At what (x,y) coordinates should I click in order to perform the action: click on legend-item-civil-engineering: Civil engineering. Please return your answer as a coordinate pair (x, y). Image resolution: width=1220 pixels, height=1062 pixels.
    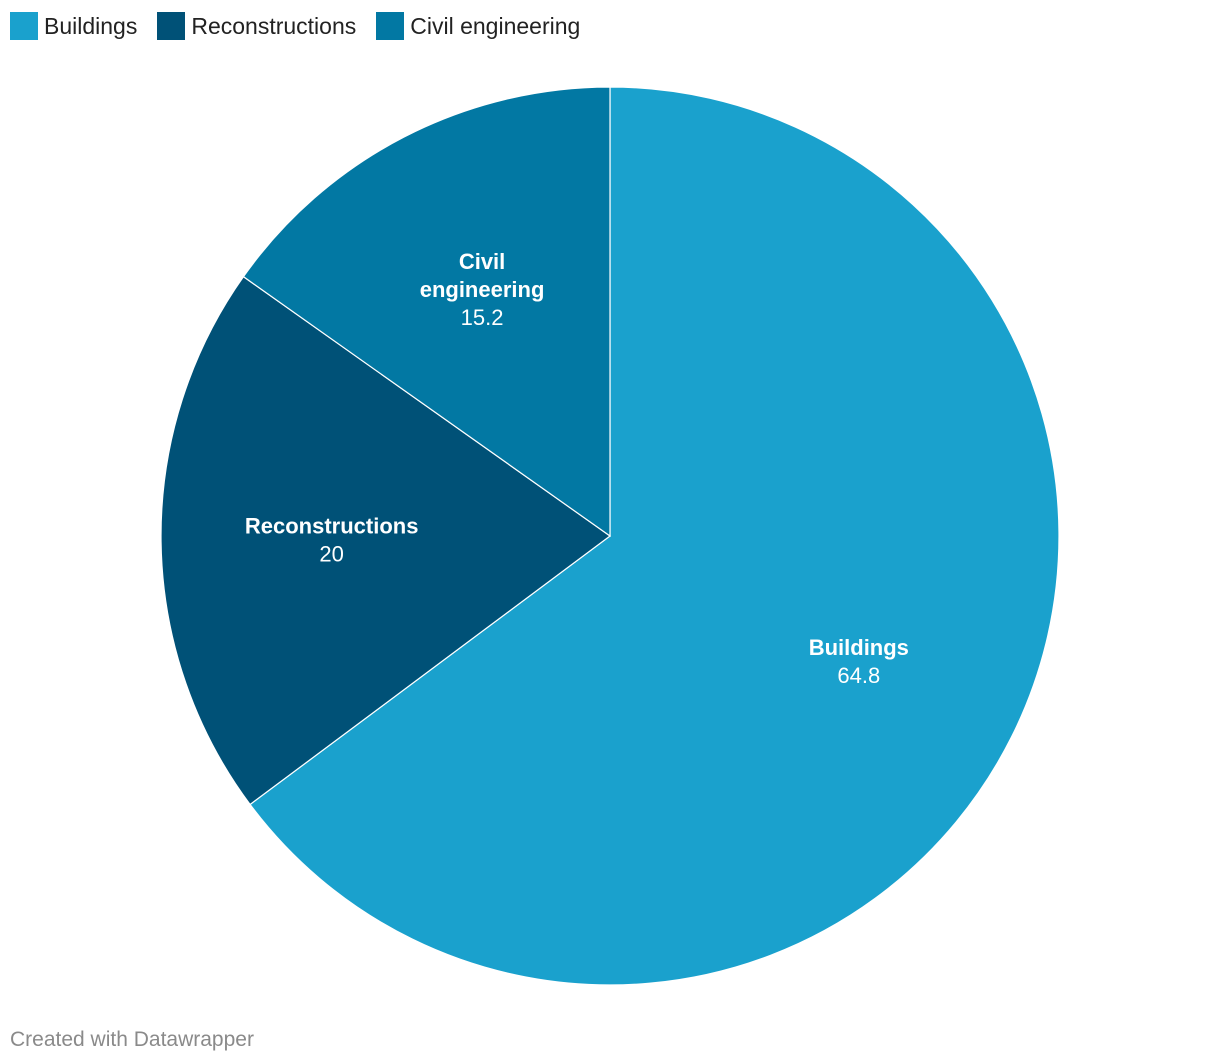
    Looking at the image, I should click on (478, 26).